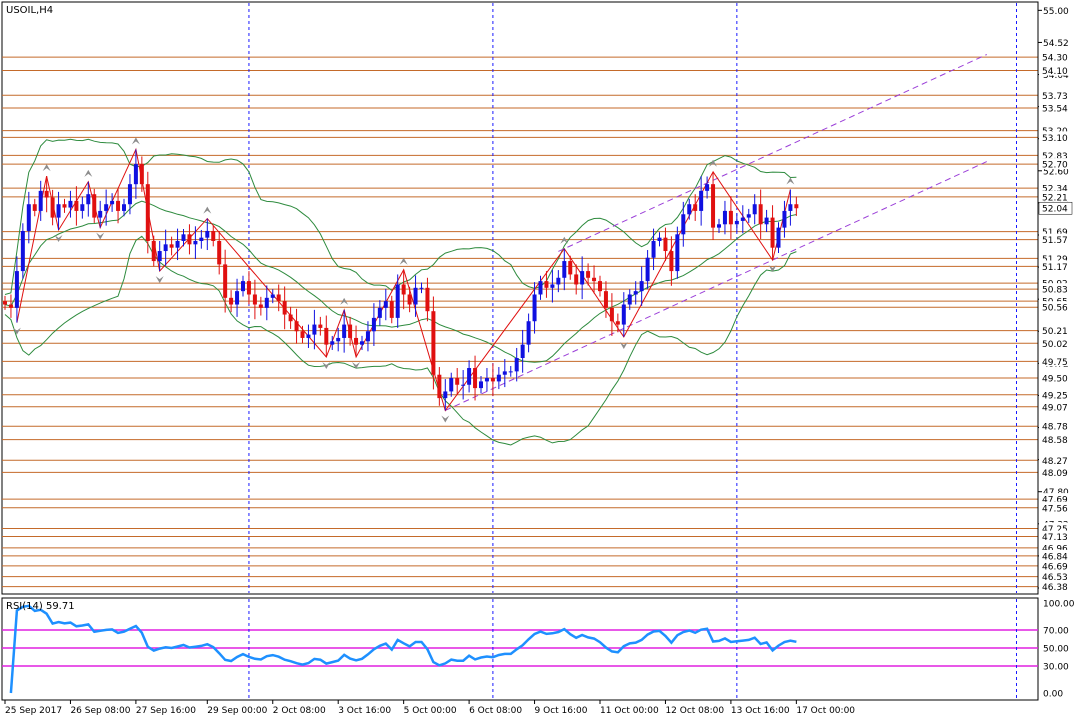 The height and width of the screenshot is (720, 1080). I want to click on level-label: 51.29, so click(1055, 260).